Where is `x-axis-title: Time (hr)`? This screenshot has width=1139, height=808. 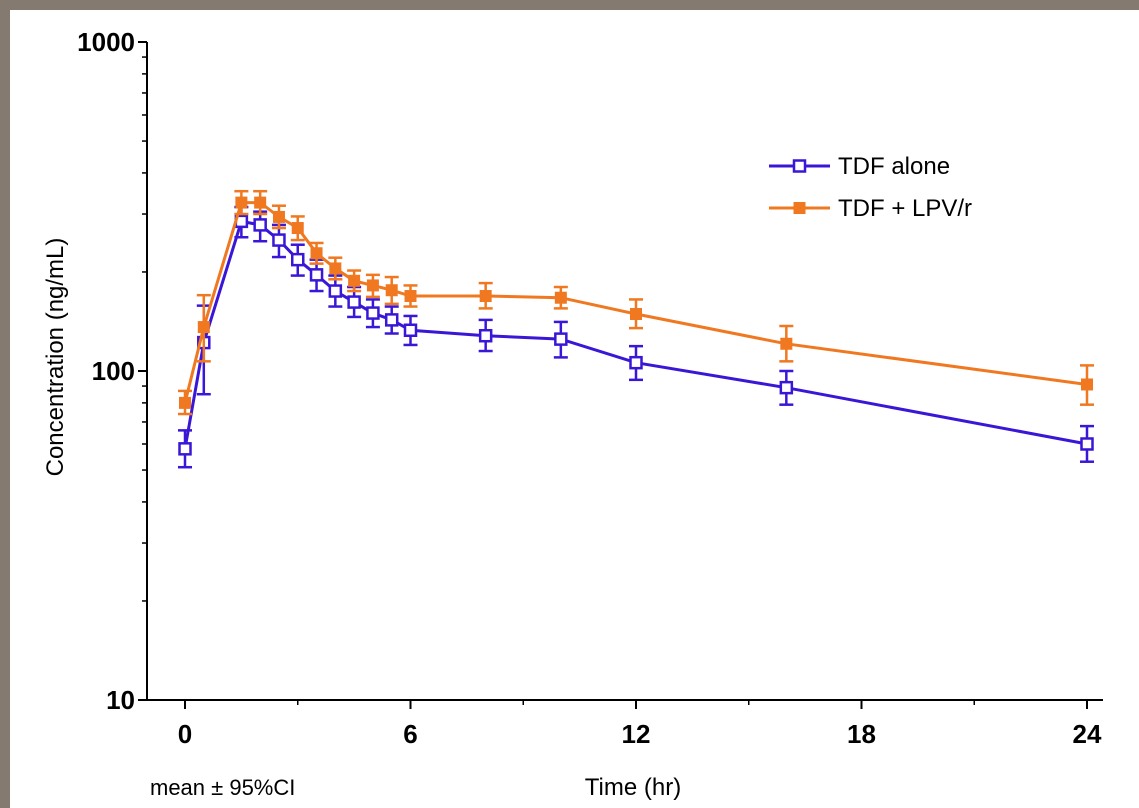 x-axis-title: Time (hr) is located at coordinates (633, 787).